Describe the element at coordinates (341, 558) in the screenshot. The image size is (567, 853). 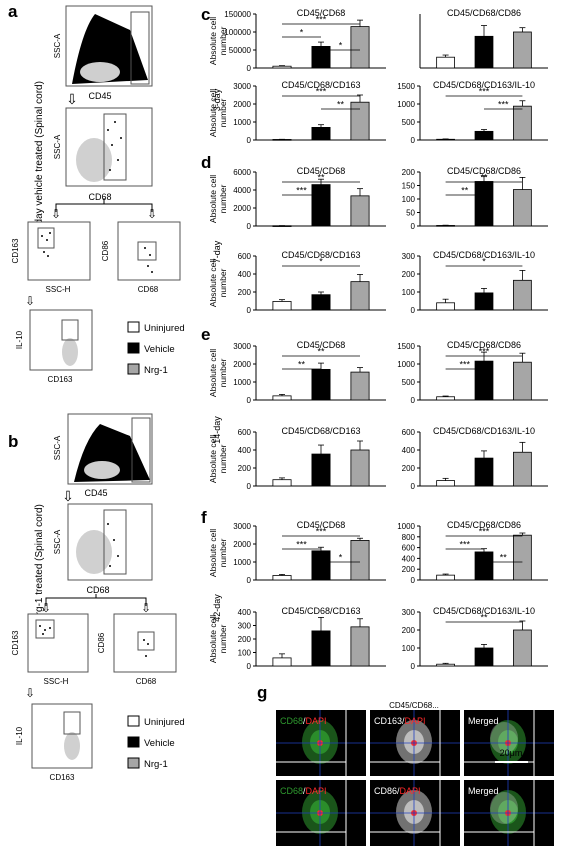
I see `significance-stars: *` at that location.